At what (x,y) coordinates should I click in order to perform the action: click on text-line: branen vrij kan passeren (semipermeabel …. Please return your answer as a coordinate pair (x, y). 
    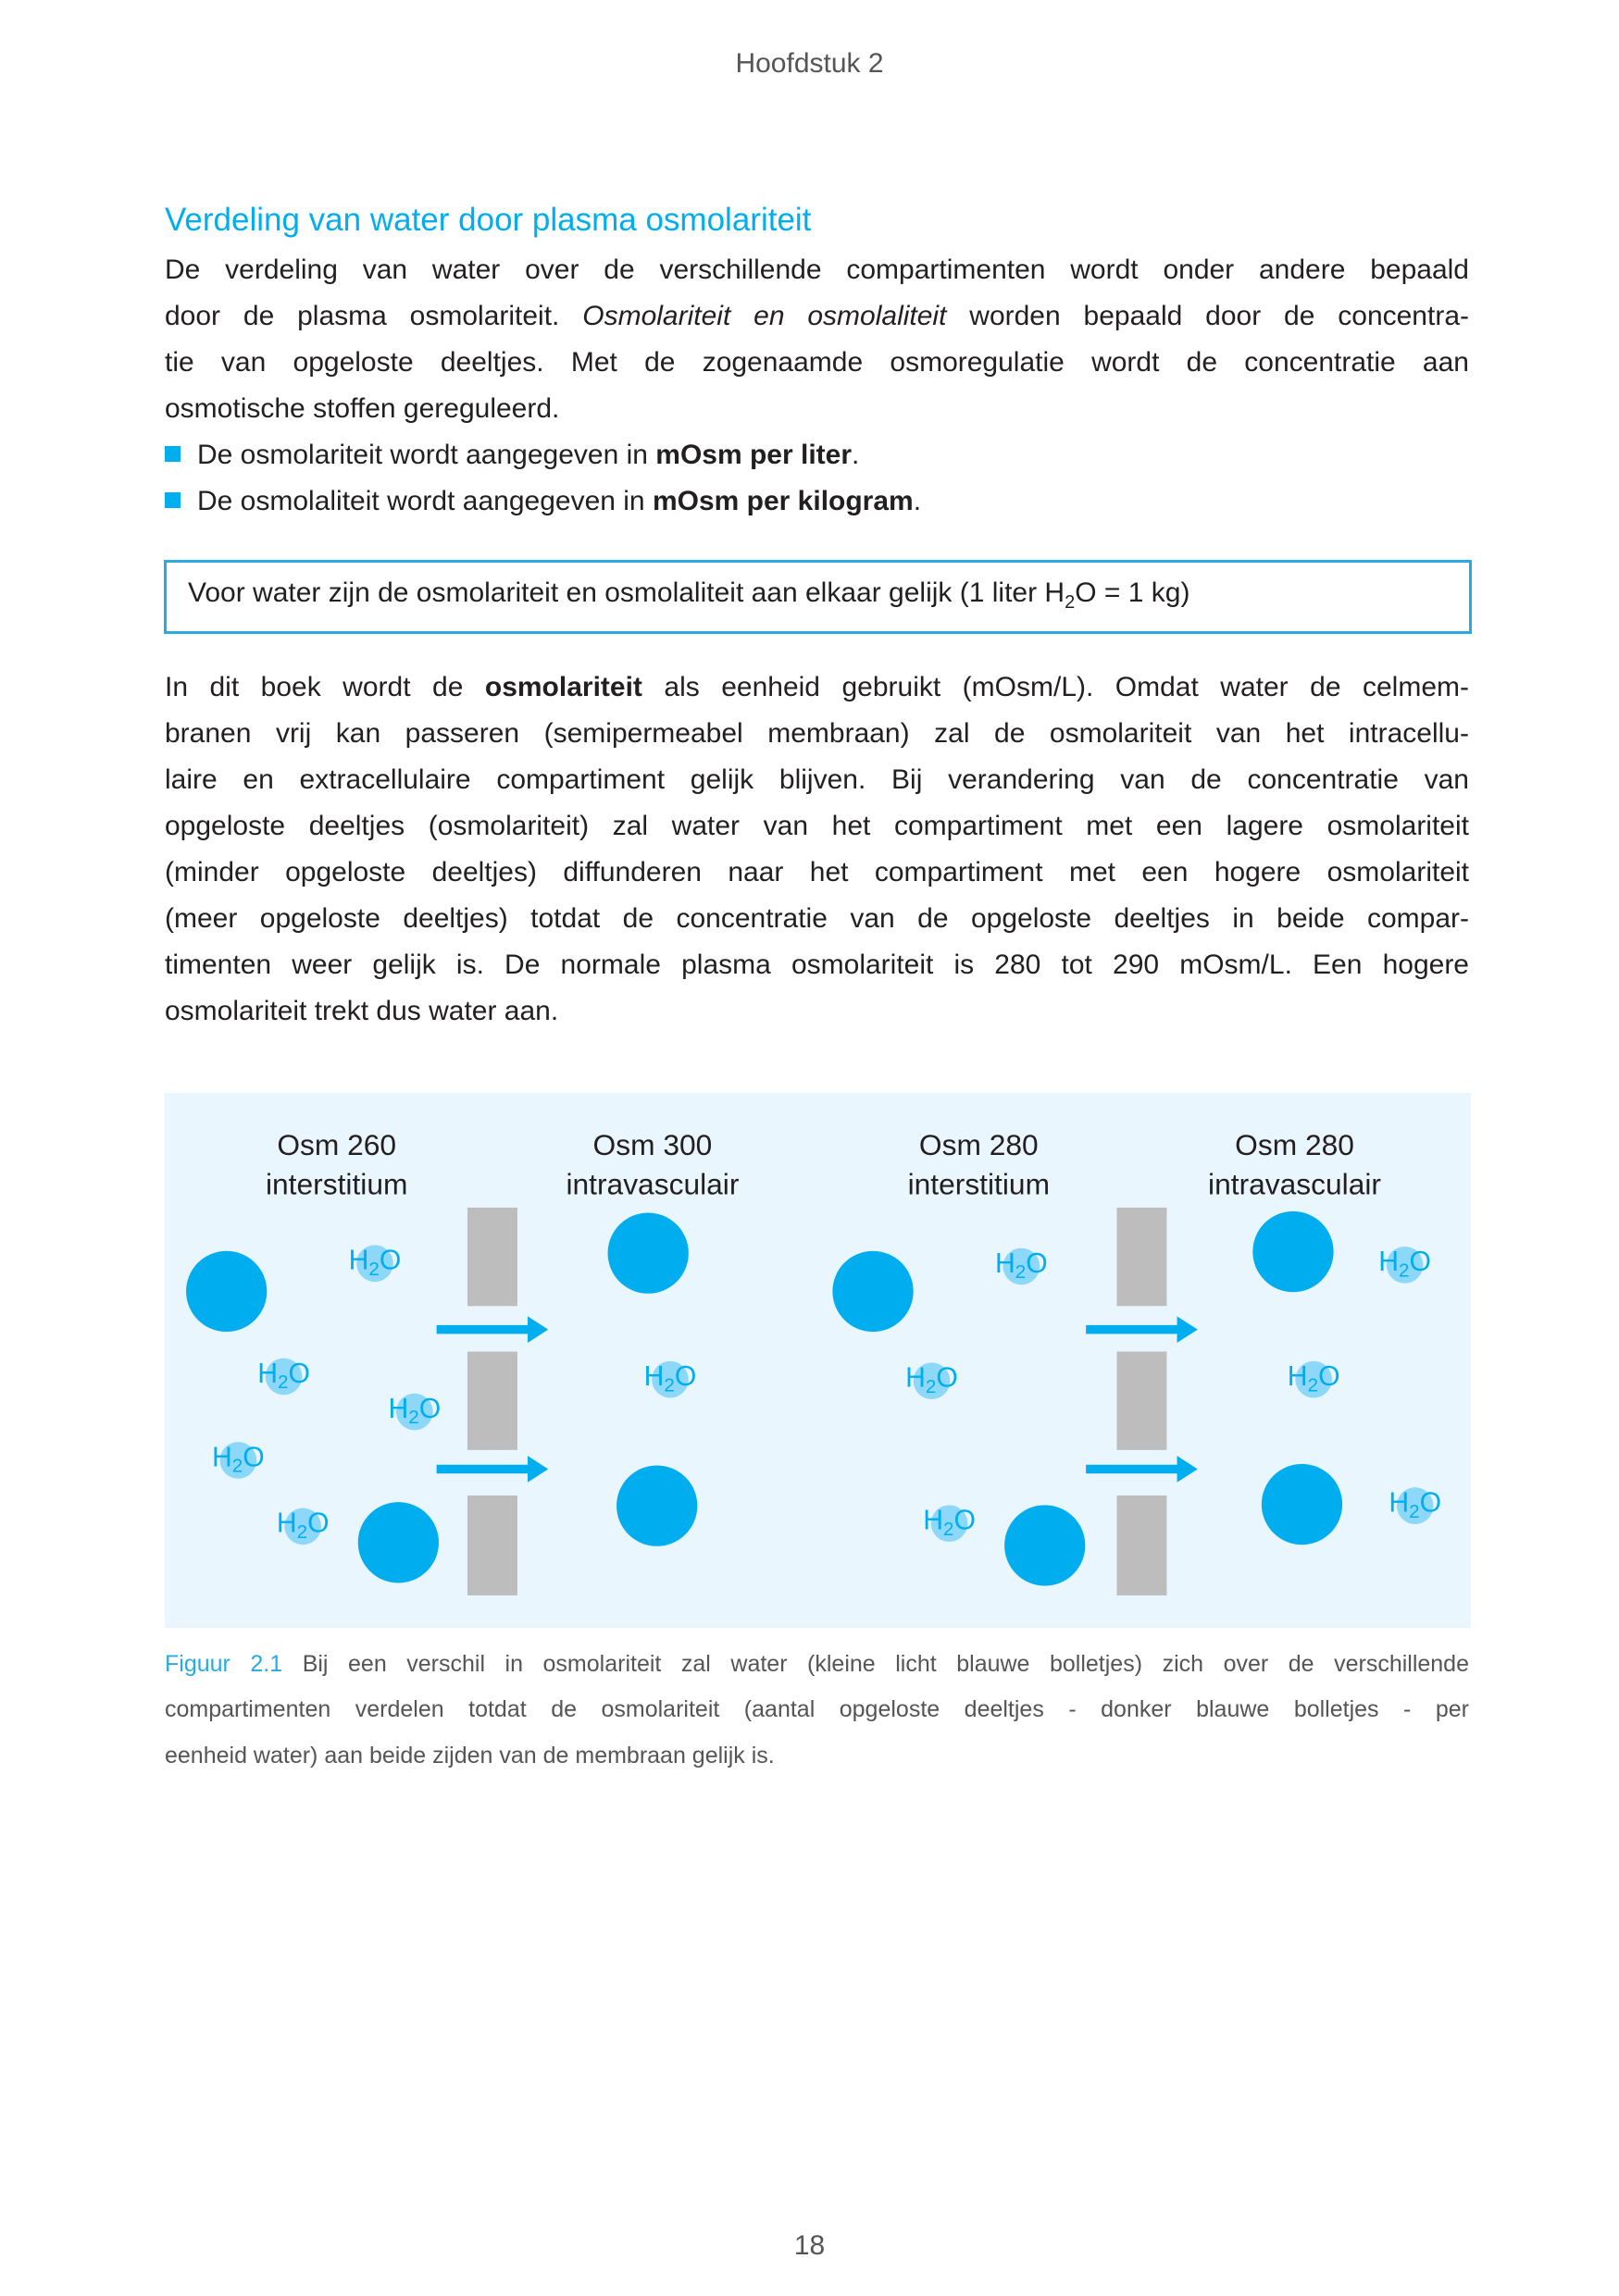
    Looking at the image, I should click on (817, 734).